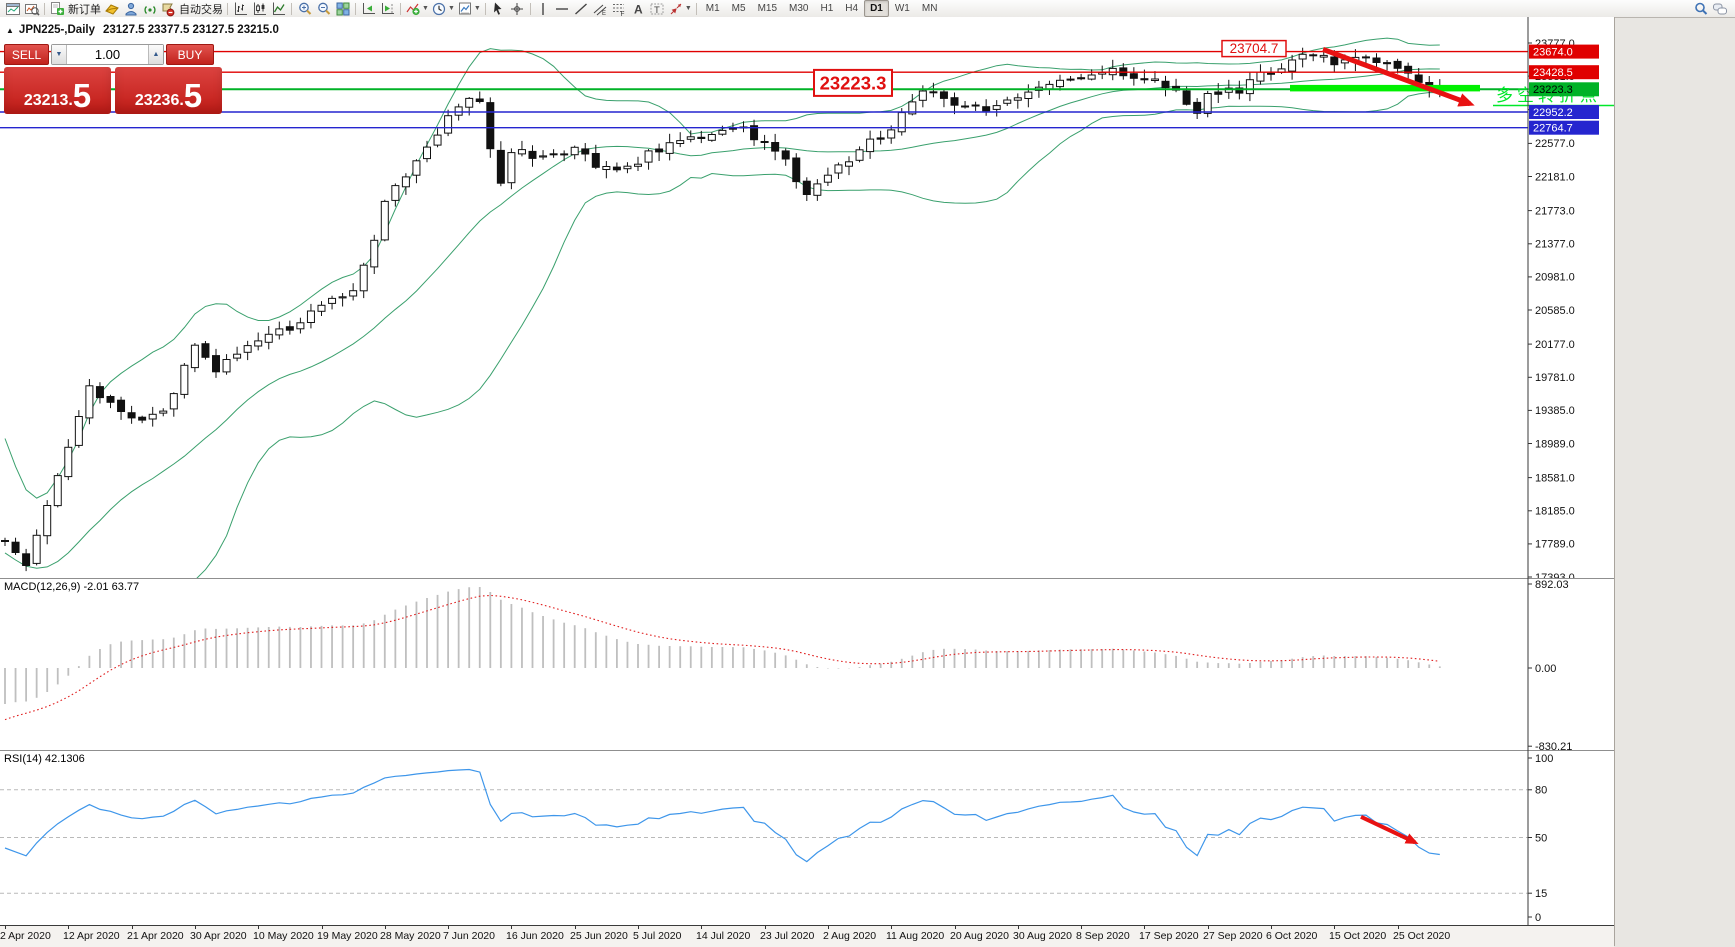 The width and height of the screenshot is (1735, 947). I want to click on cursor-tool-button, so click(498, 8).